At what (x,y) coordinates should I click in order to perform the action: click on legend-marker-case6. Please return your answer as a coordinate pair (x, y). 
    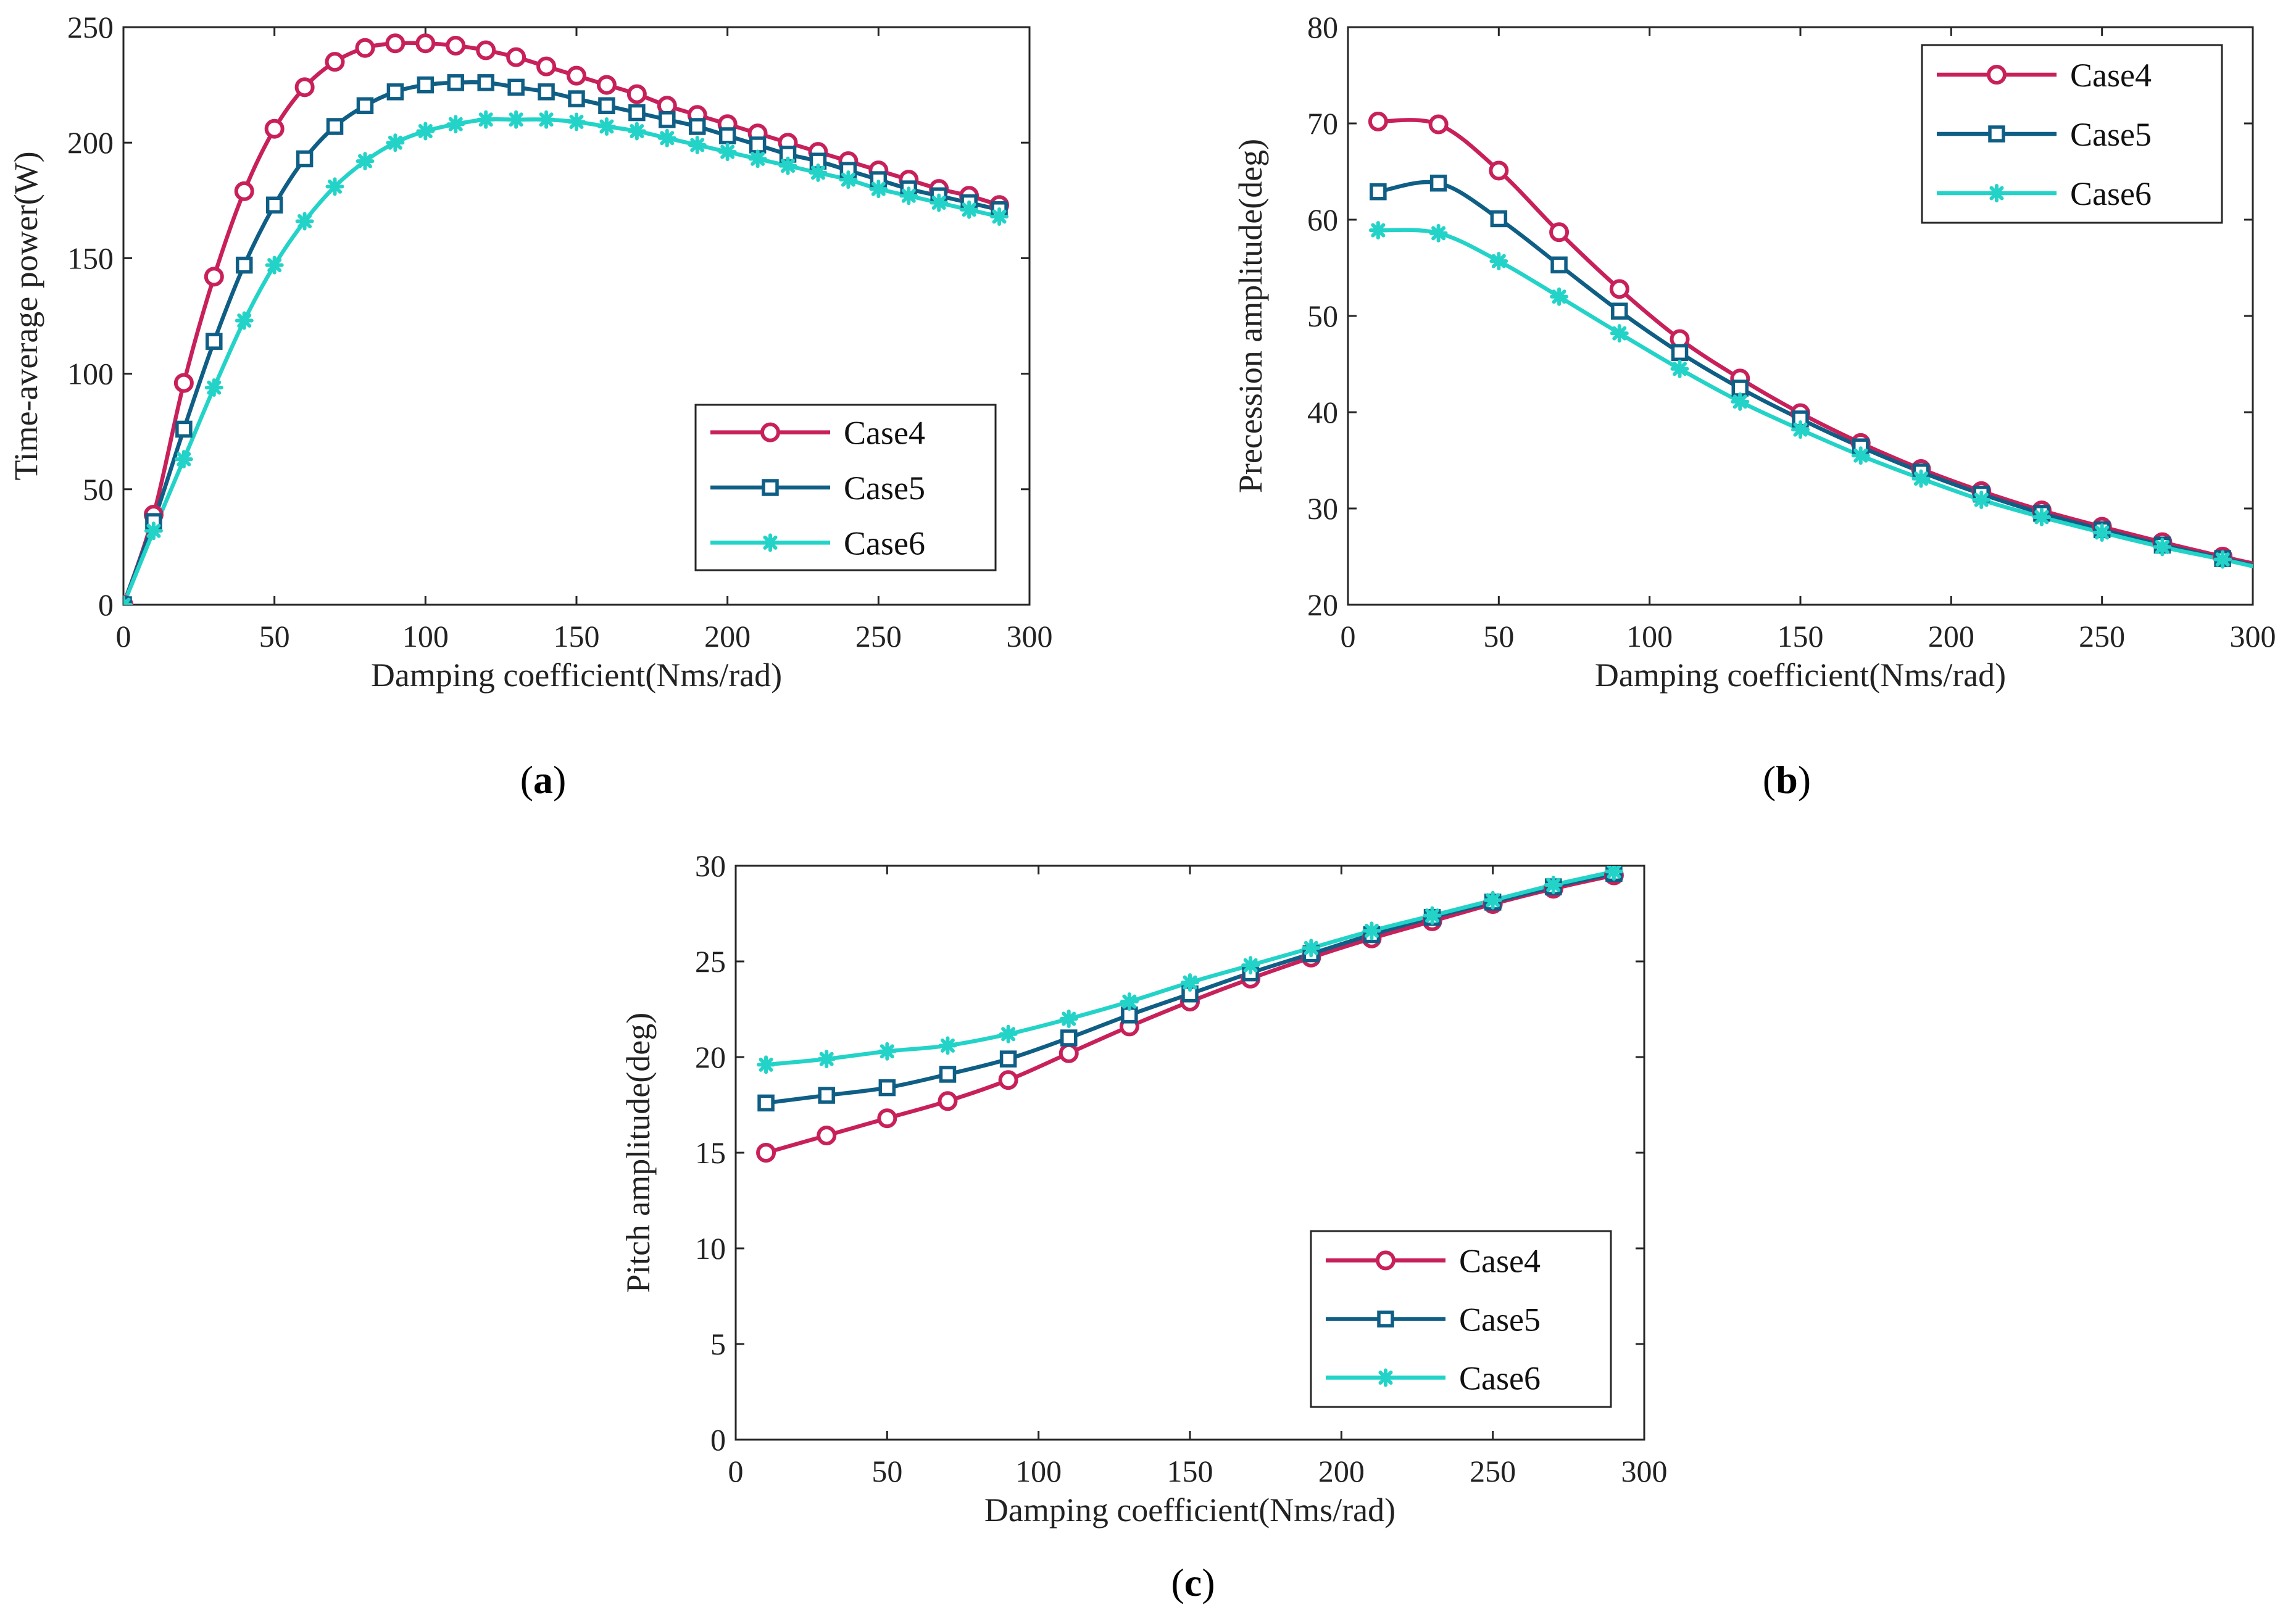
    Looking at the image, I should click on (770, 542).